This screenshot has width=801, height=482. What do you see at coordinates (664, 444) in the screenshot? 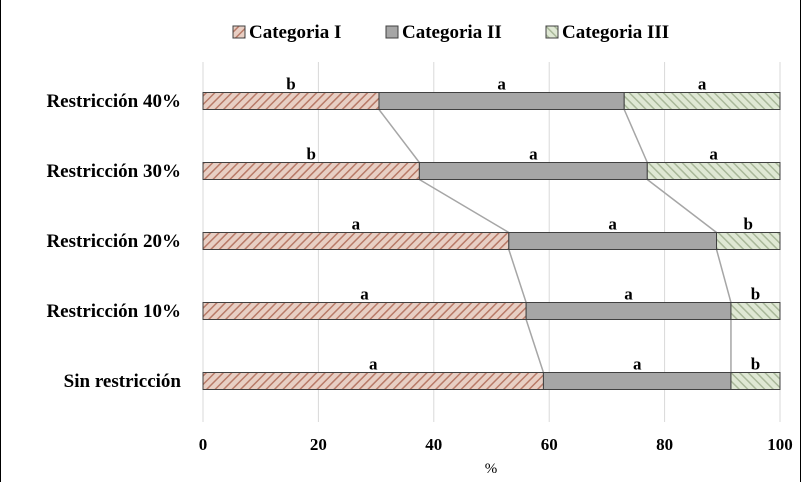
I see `x-tick-label: 80` at bounding box center [664, 444].